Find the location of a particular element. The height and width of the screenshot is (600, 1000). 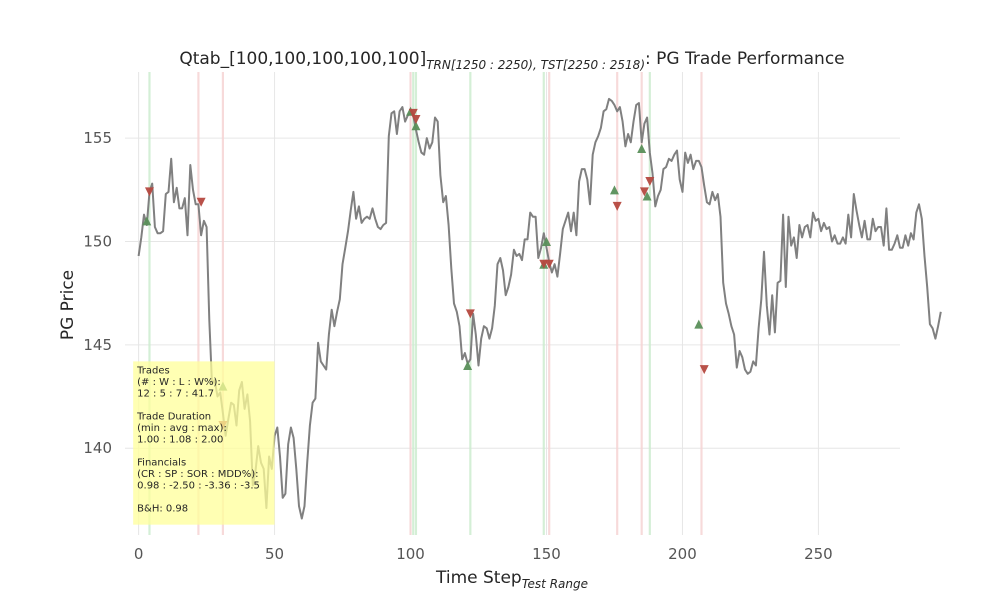

x-axis-label: Time StepTest Range is located at coordinates (511, 579).